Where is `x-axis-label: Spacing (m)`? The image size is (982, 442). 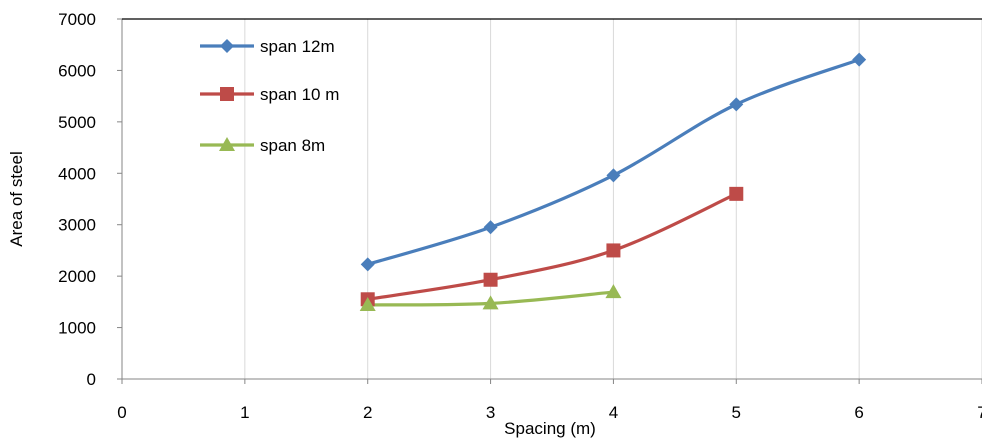
x-axis-label: Spacing (m) is located at coordinates (550, 428).